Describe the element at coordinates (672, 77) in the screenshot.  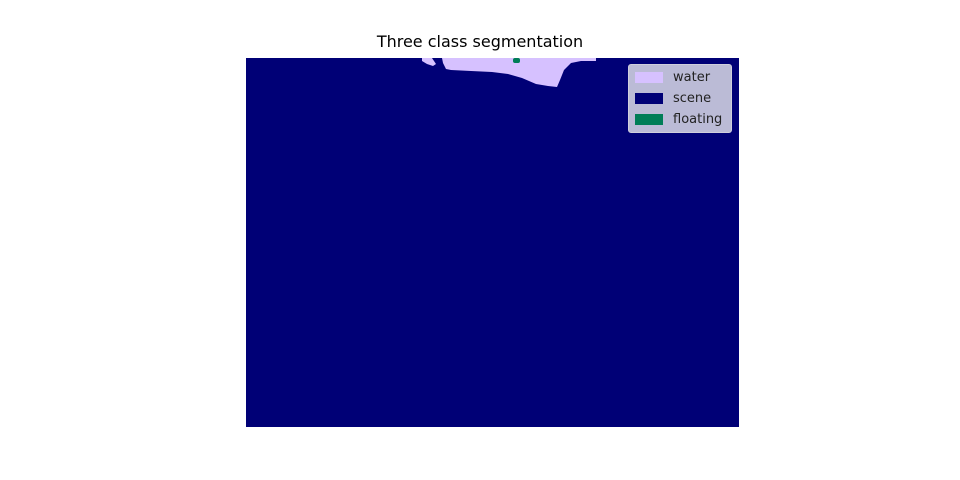
I see `legend-item-water: water` at that location.